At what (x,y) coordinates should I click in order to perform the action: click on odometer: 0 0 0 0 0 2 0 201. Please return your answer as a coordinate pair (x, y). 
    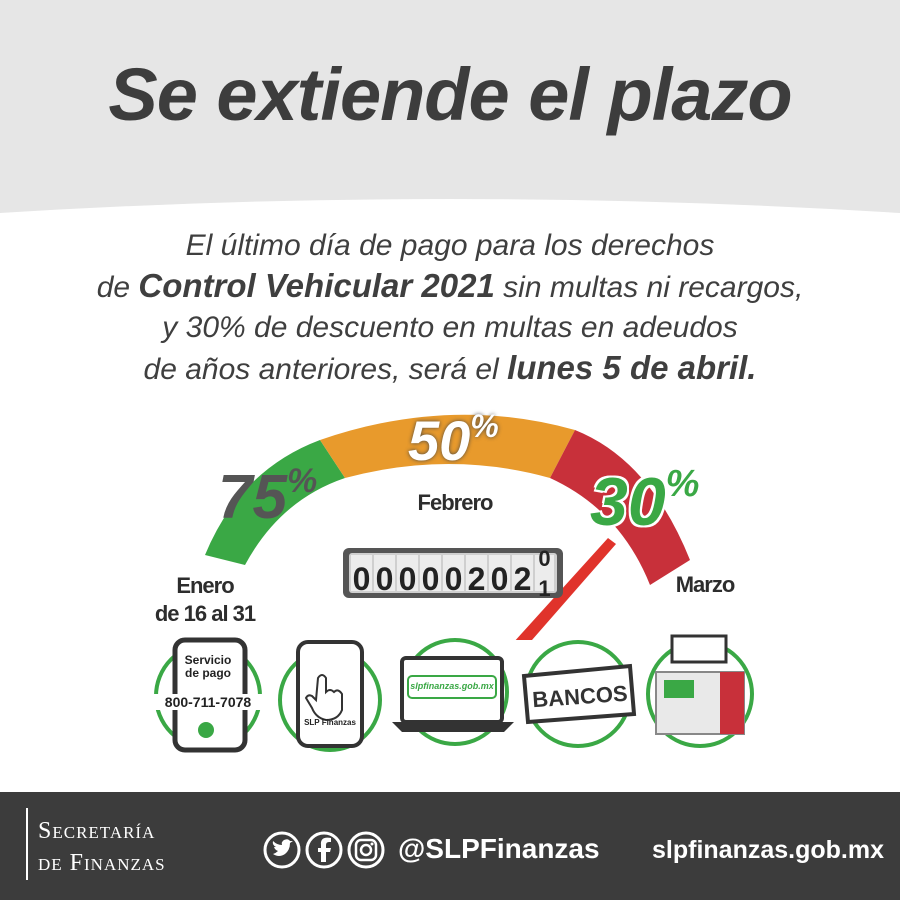
    Looking at the image, I should click on (453, 573).